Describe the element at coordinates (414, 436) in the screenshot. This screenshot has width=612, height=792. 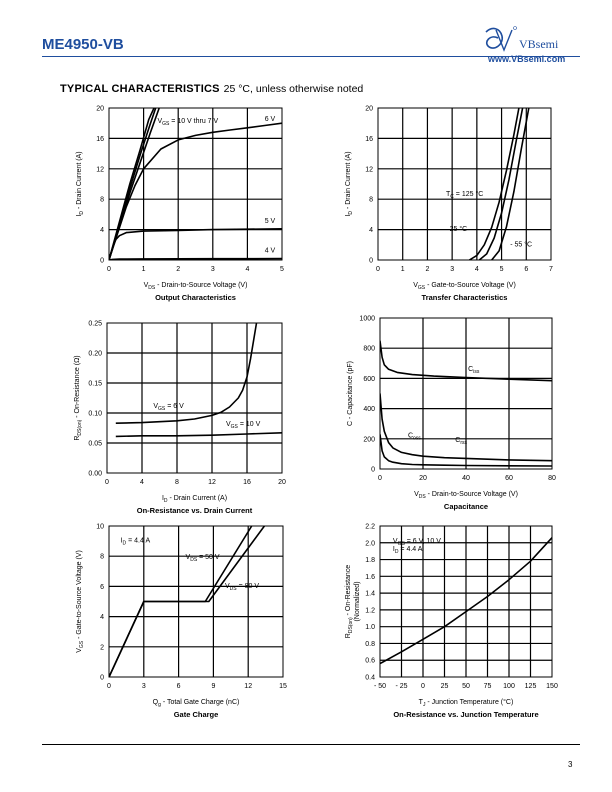
I see `annotation-label: Coss` at that location.